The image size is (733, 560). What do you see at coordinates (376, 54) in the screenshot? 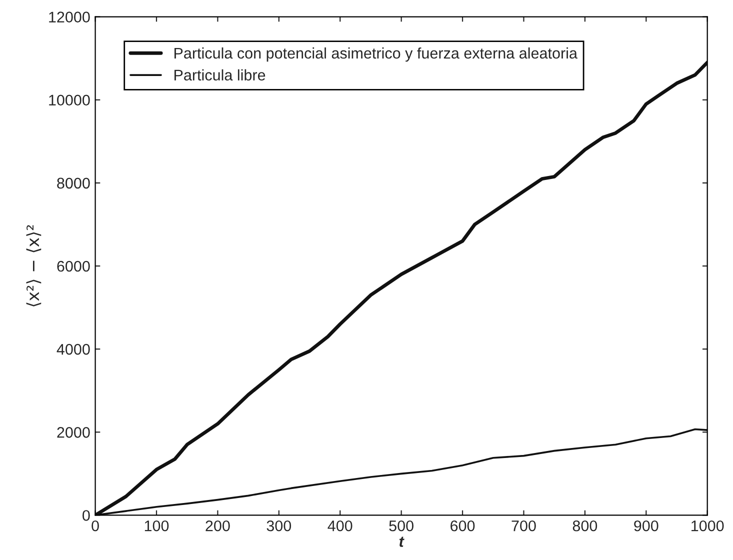
I see `legend-label: Particula con potencial asimetrico y fuerza externa aleatoria` at bounding box center [376, 54].